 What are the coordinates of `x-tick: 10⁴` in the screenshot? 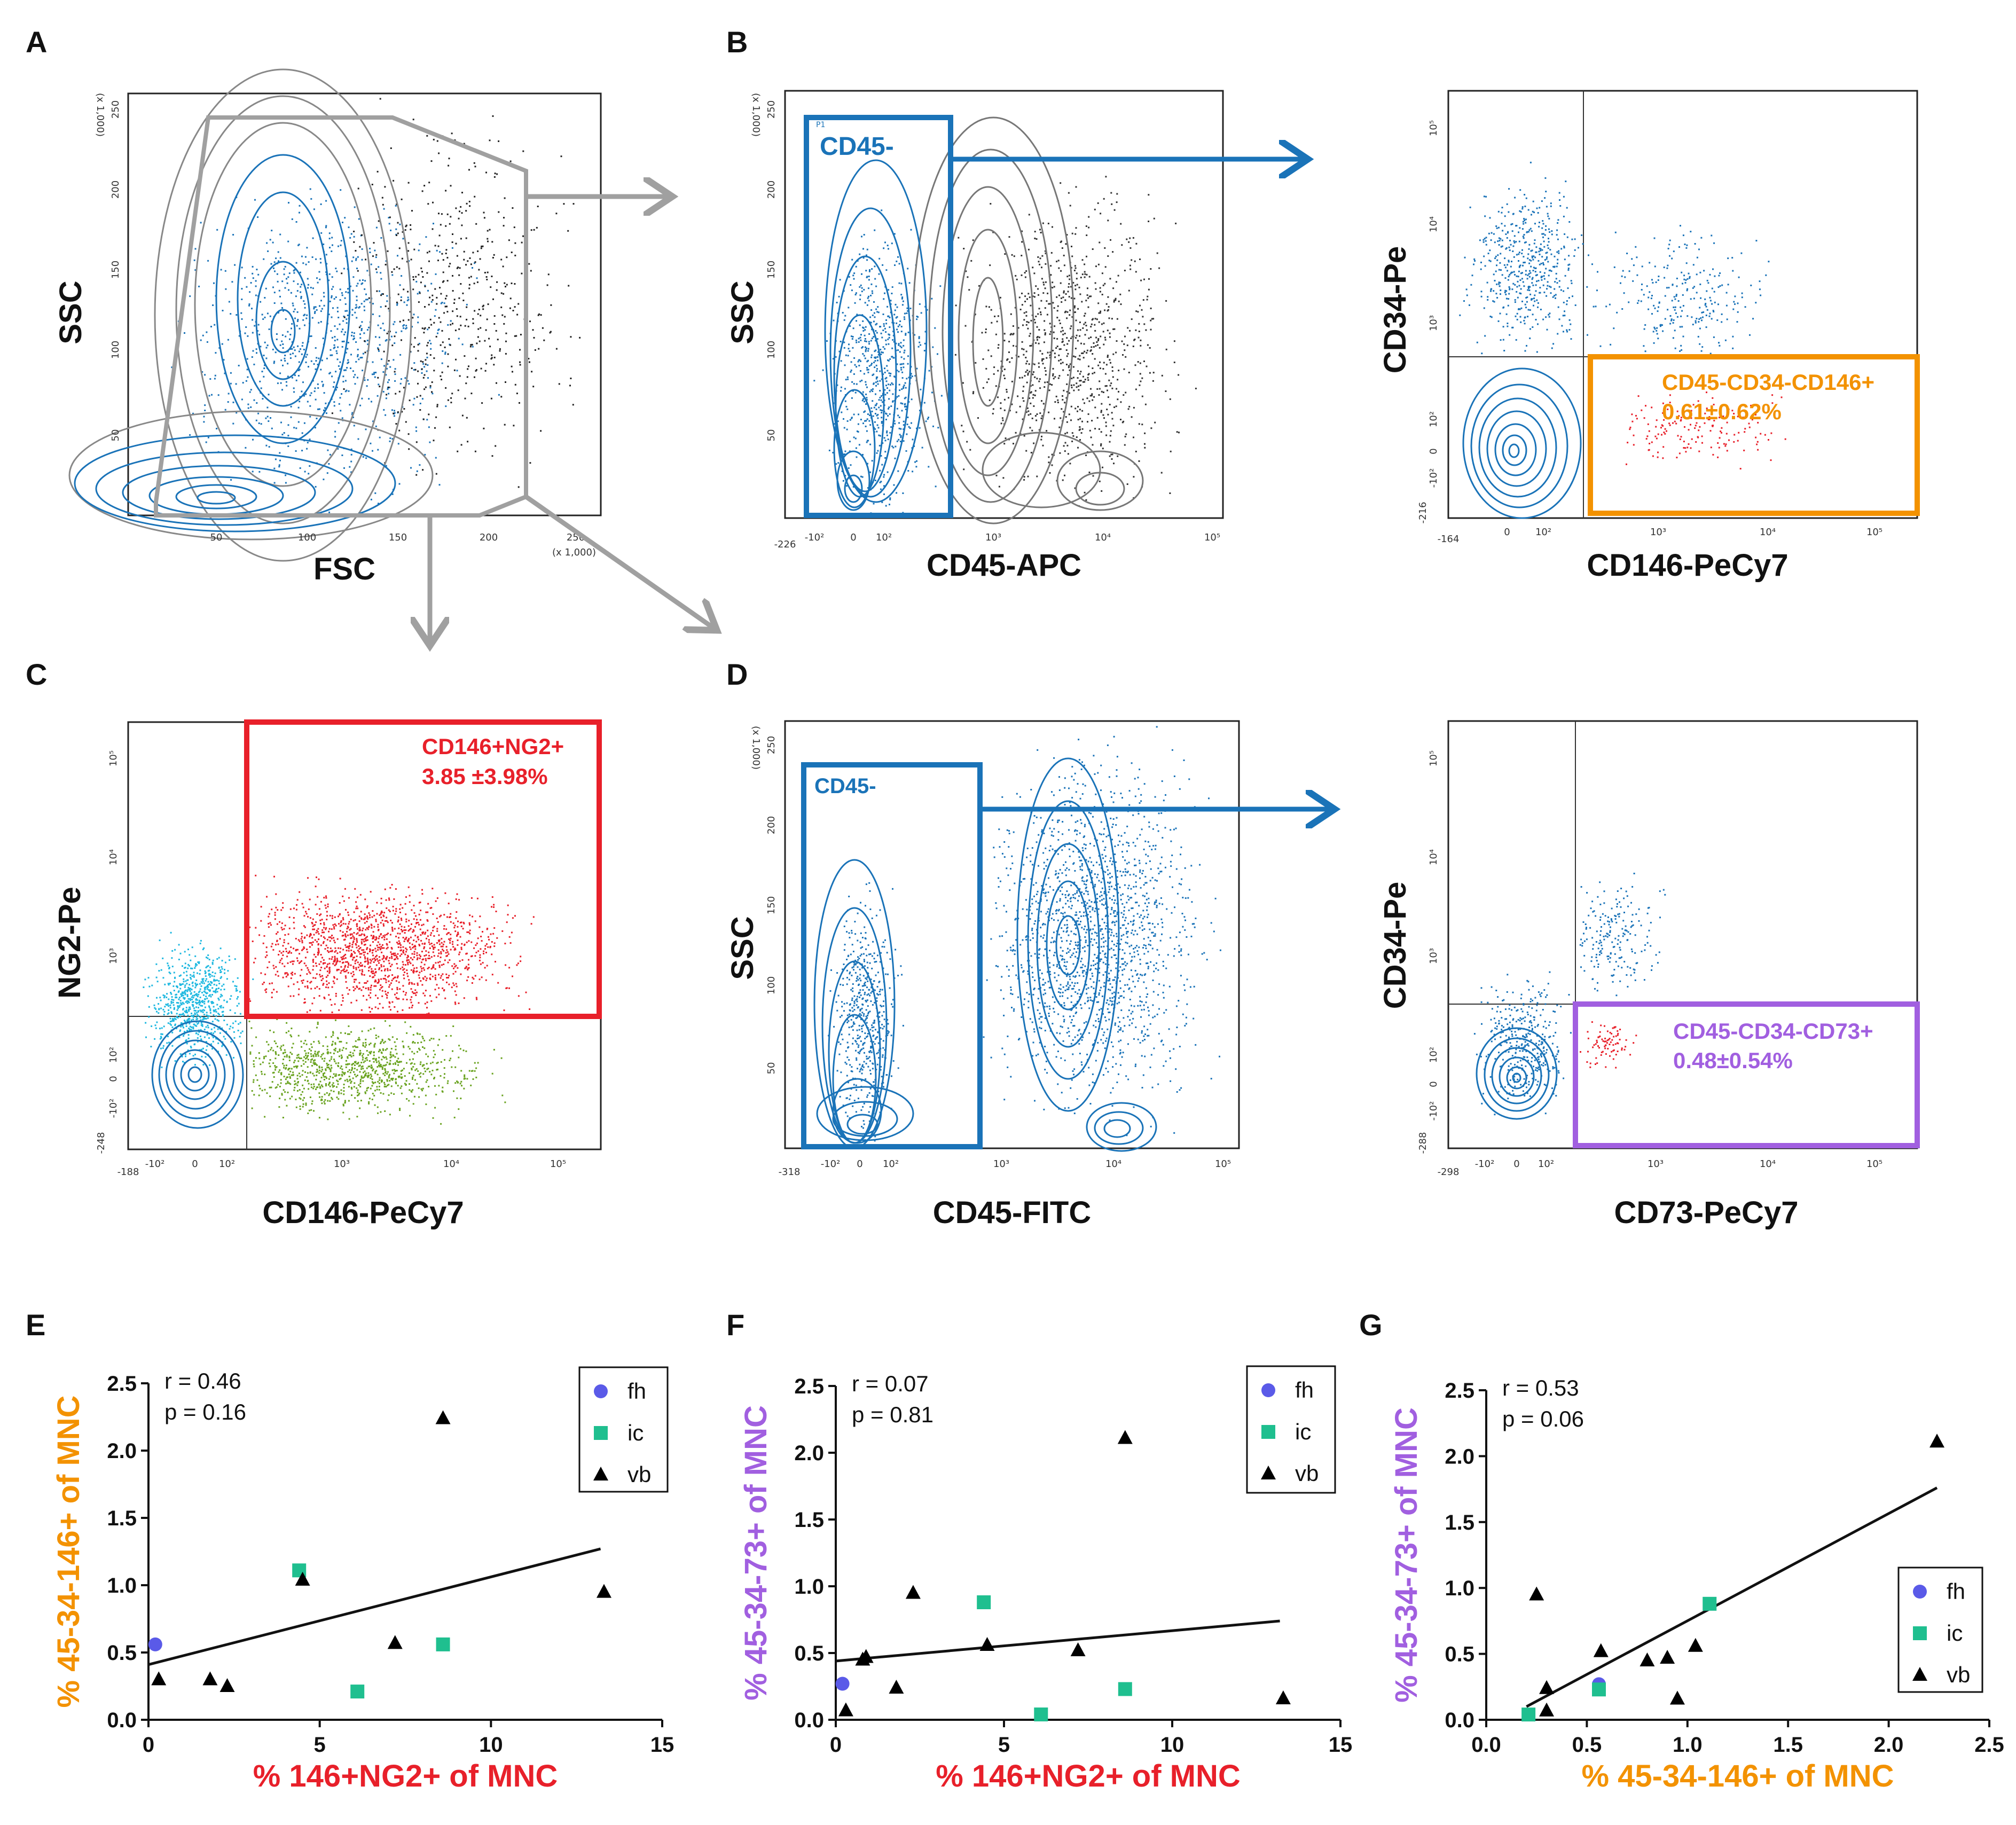 It's located at (1768, 532).